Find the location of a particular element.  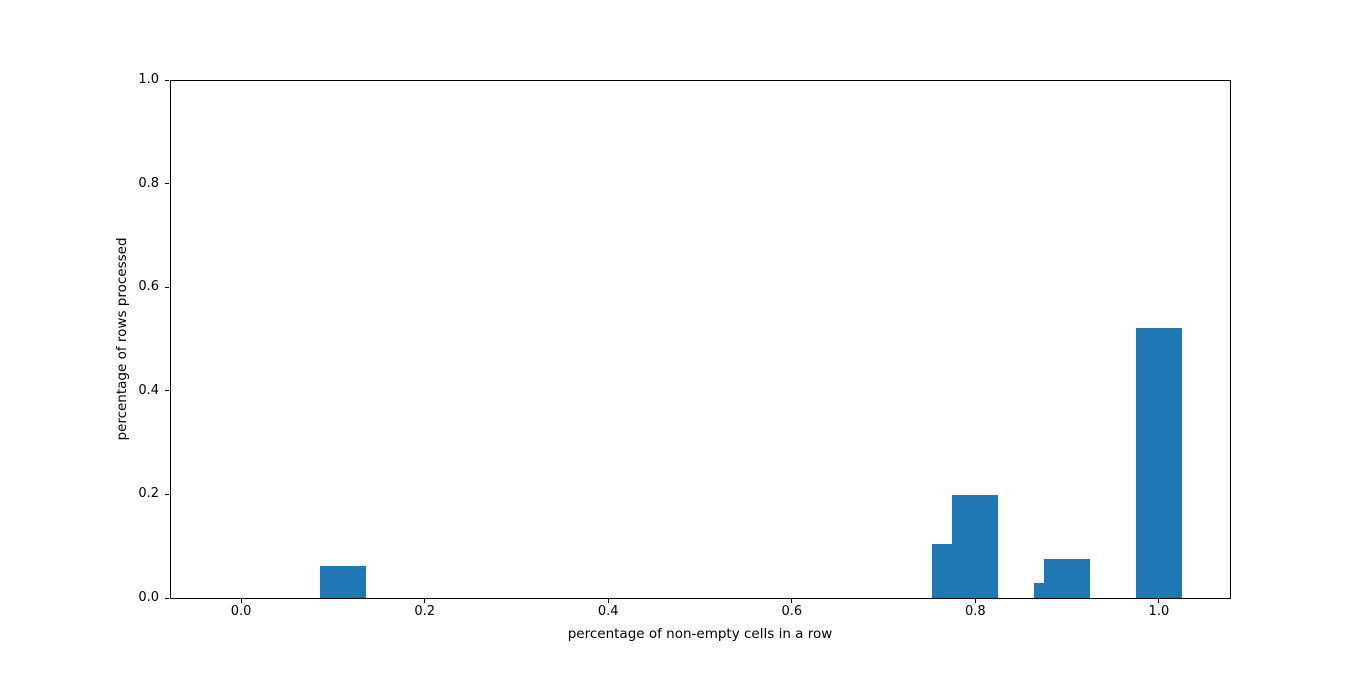

x-tick-label: 0.0 is located at coordinates (241, 611).